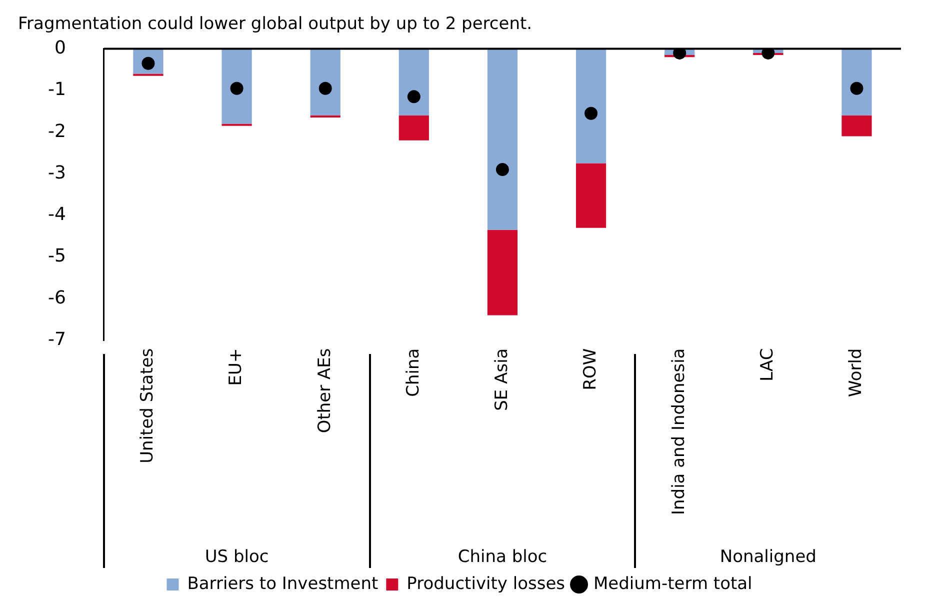 This screenshot has width=929, height=611. I want to click on x-tick-label: ROW, so click(590, 369).